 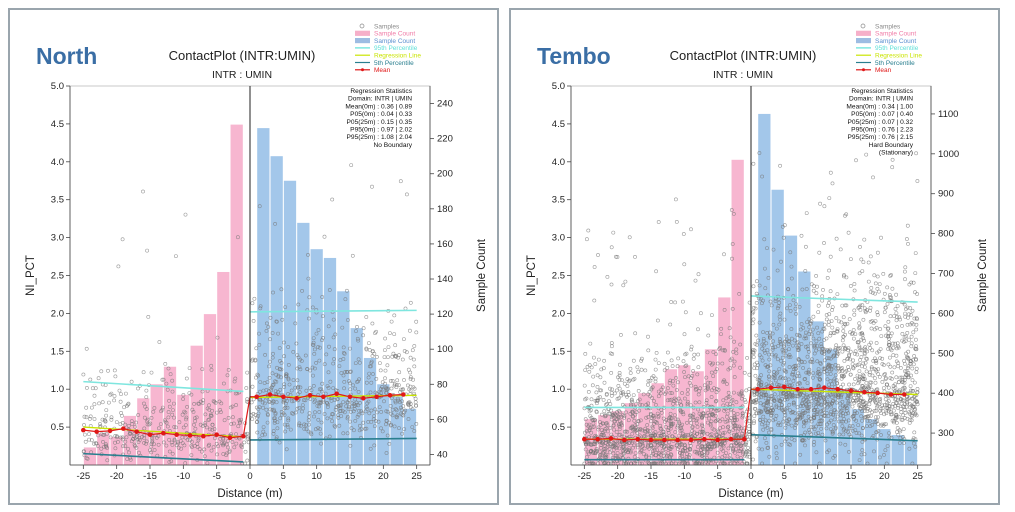 What do you see at coordinates (784, 476) in the screenshot?
I see `x-tick-label: 5` at bounding box center [784, 476].